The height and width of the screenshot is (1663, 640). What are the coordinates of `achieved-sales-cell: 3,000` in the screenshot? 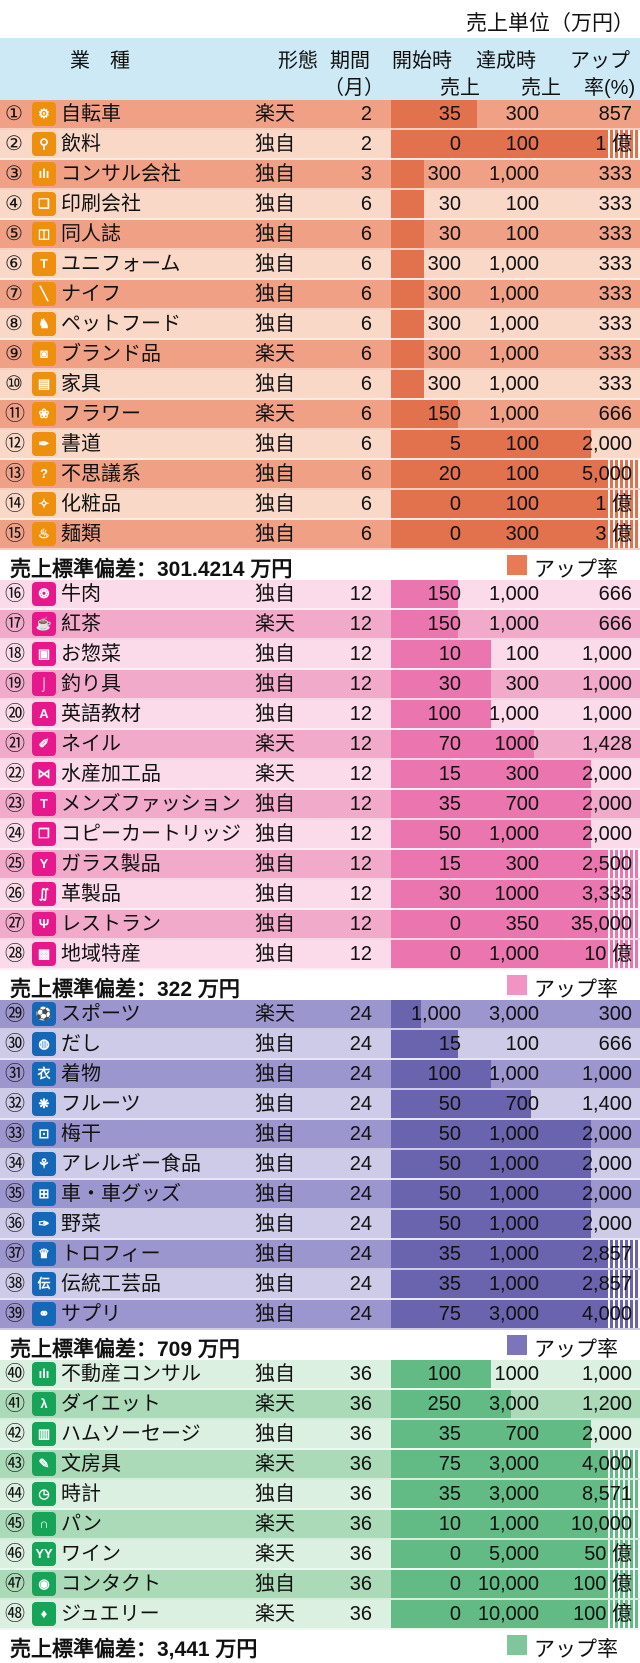 It's located at (513, 1314).